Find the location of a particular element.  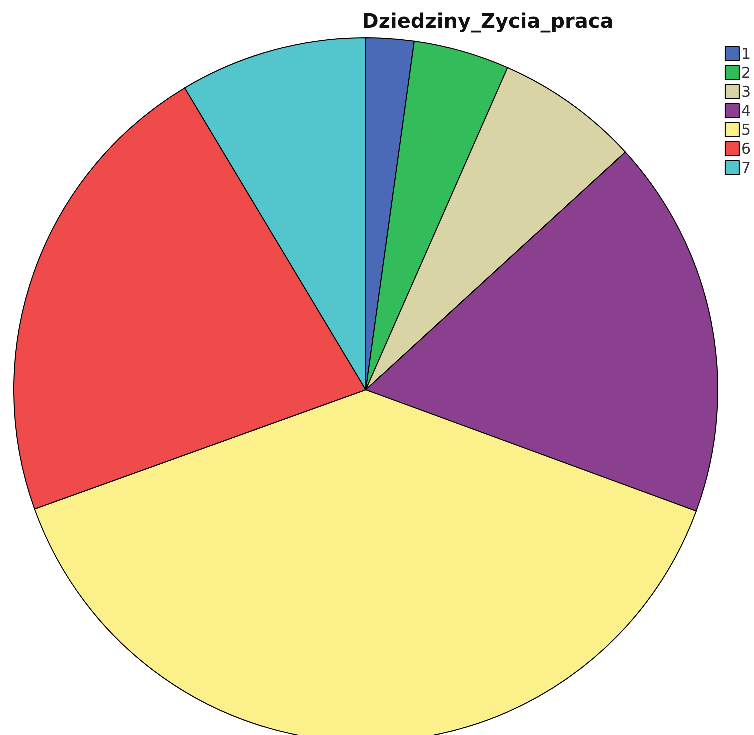

legend-label: 5 is located at coordinates (746, 130).